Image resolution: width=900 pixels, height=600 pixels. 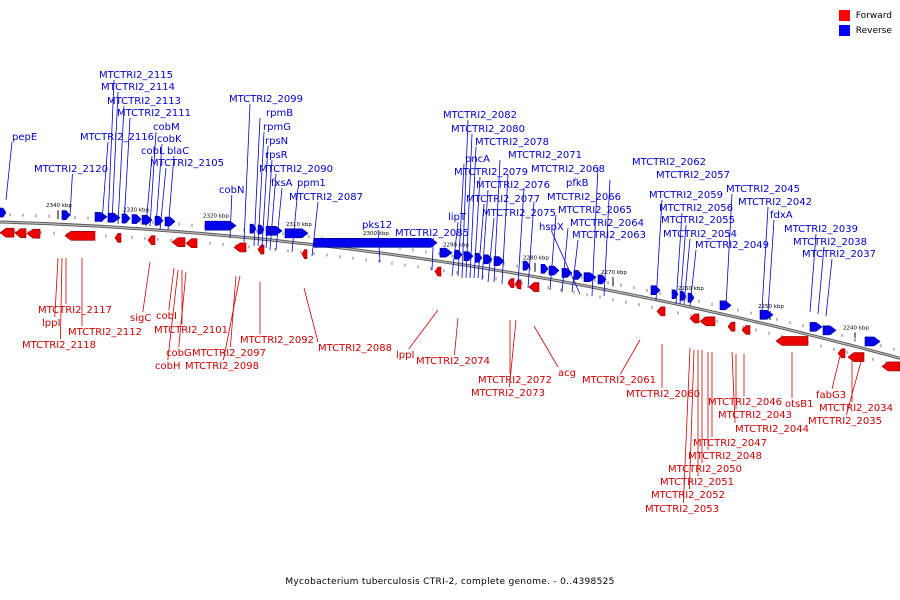 I want to click on reverse-gene-label: MTCTRI2_2055, so click(x=698, y=220).